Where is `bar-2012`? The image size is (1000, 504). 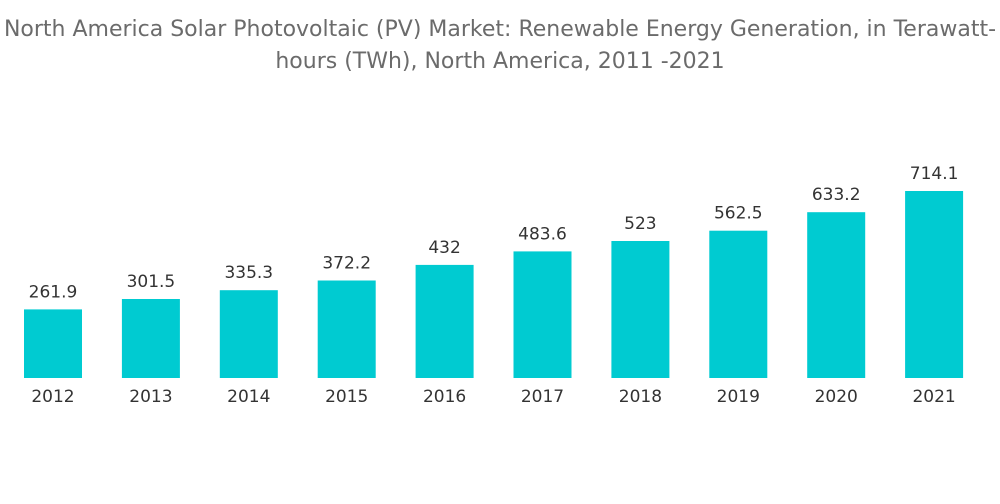
bar-2012 is located at coordinates (53, 343).